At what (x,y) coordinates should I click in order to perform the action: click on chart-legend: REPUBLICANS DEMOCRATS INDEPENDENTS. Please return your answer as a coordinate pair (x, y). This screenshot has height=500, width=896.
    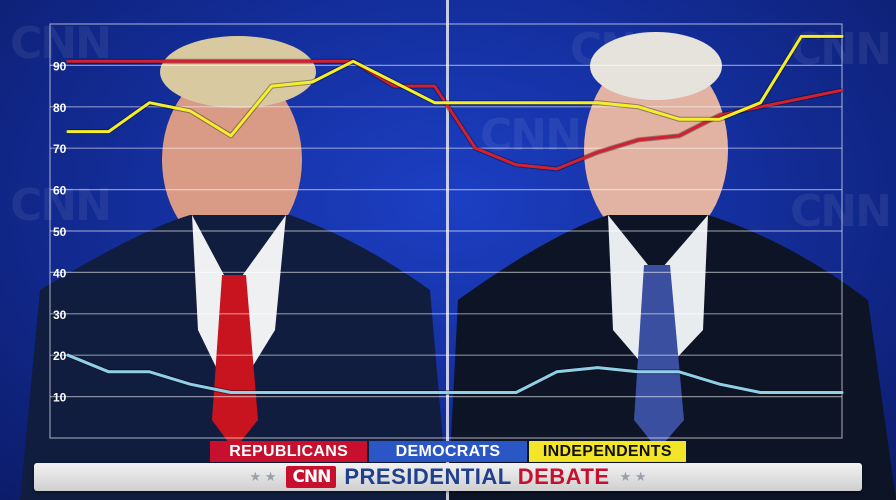
    Looking at the image, I should click on (448, 451).